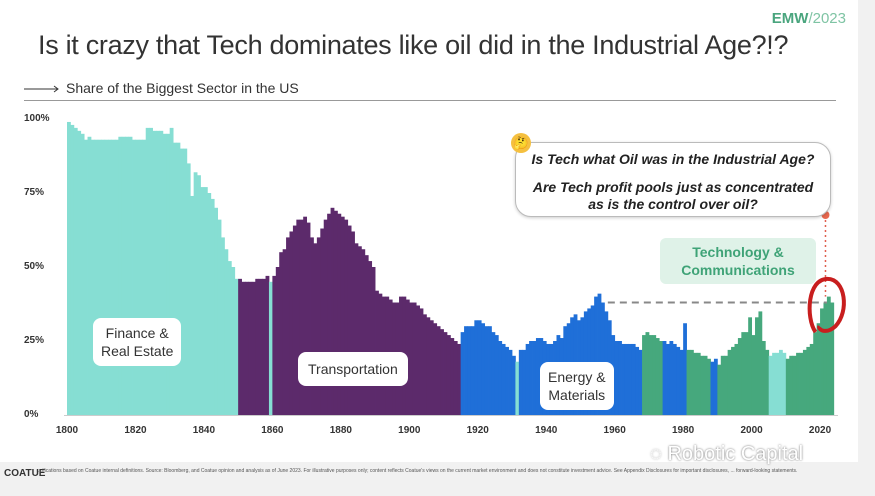 Image resolution: width=875 pixels, height=496 pixels. I want to click on bar-energy-1925, so click(496, 375).